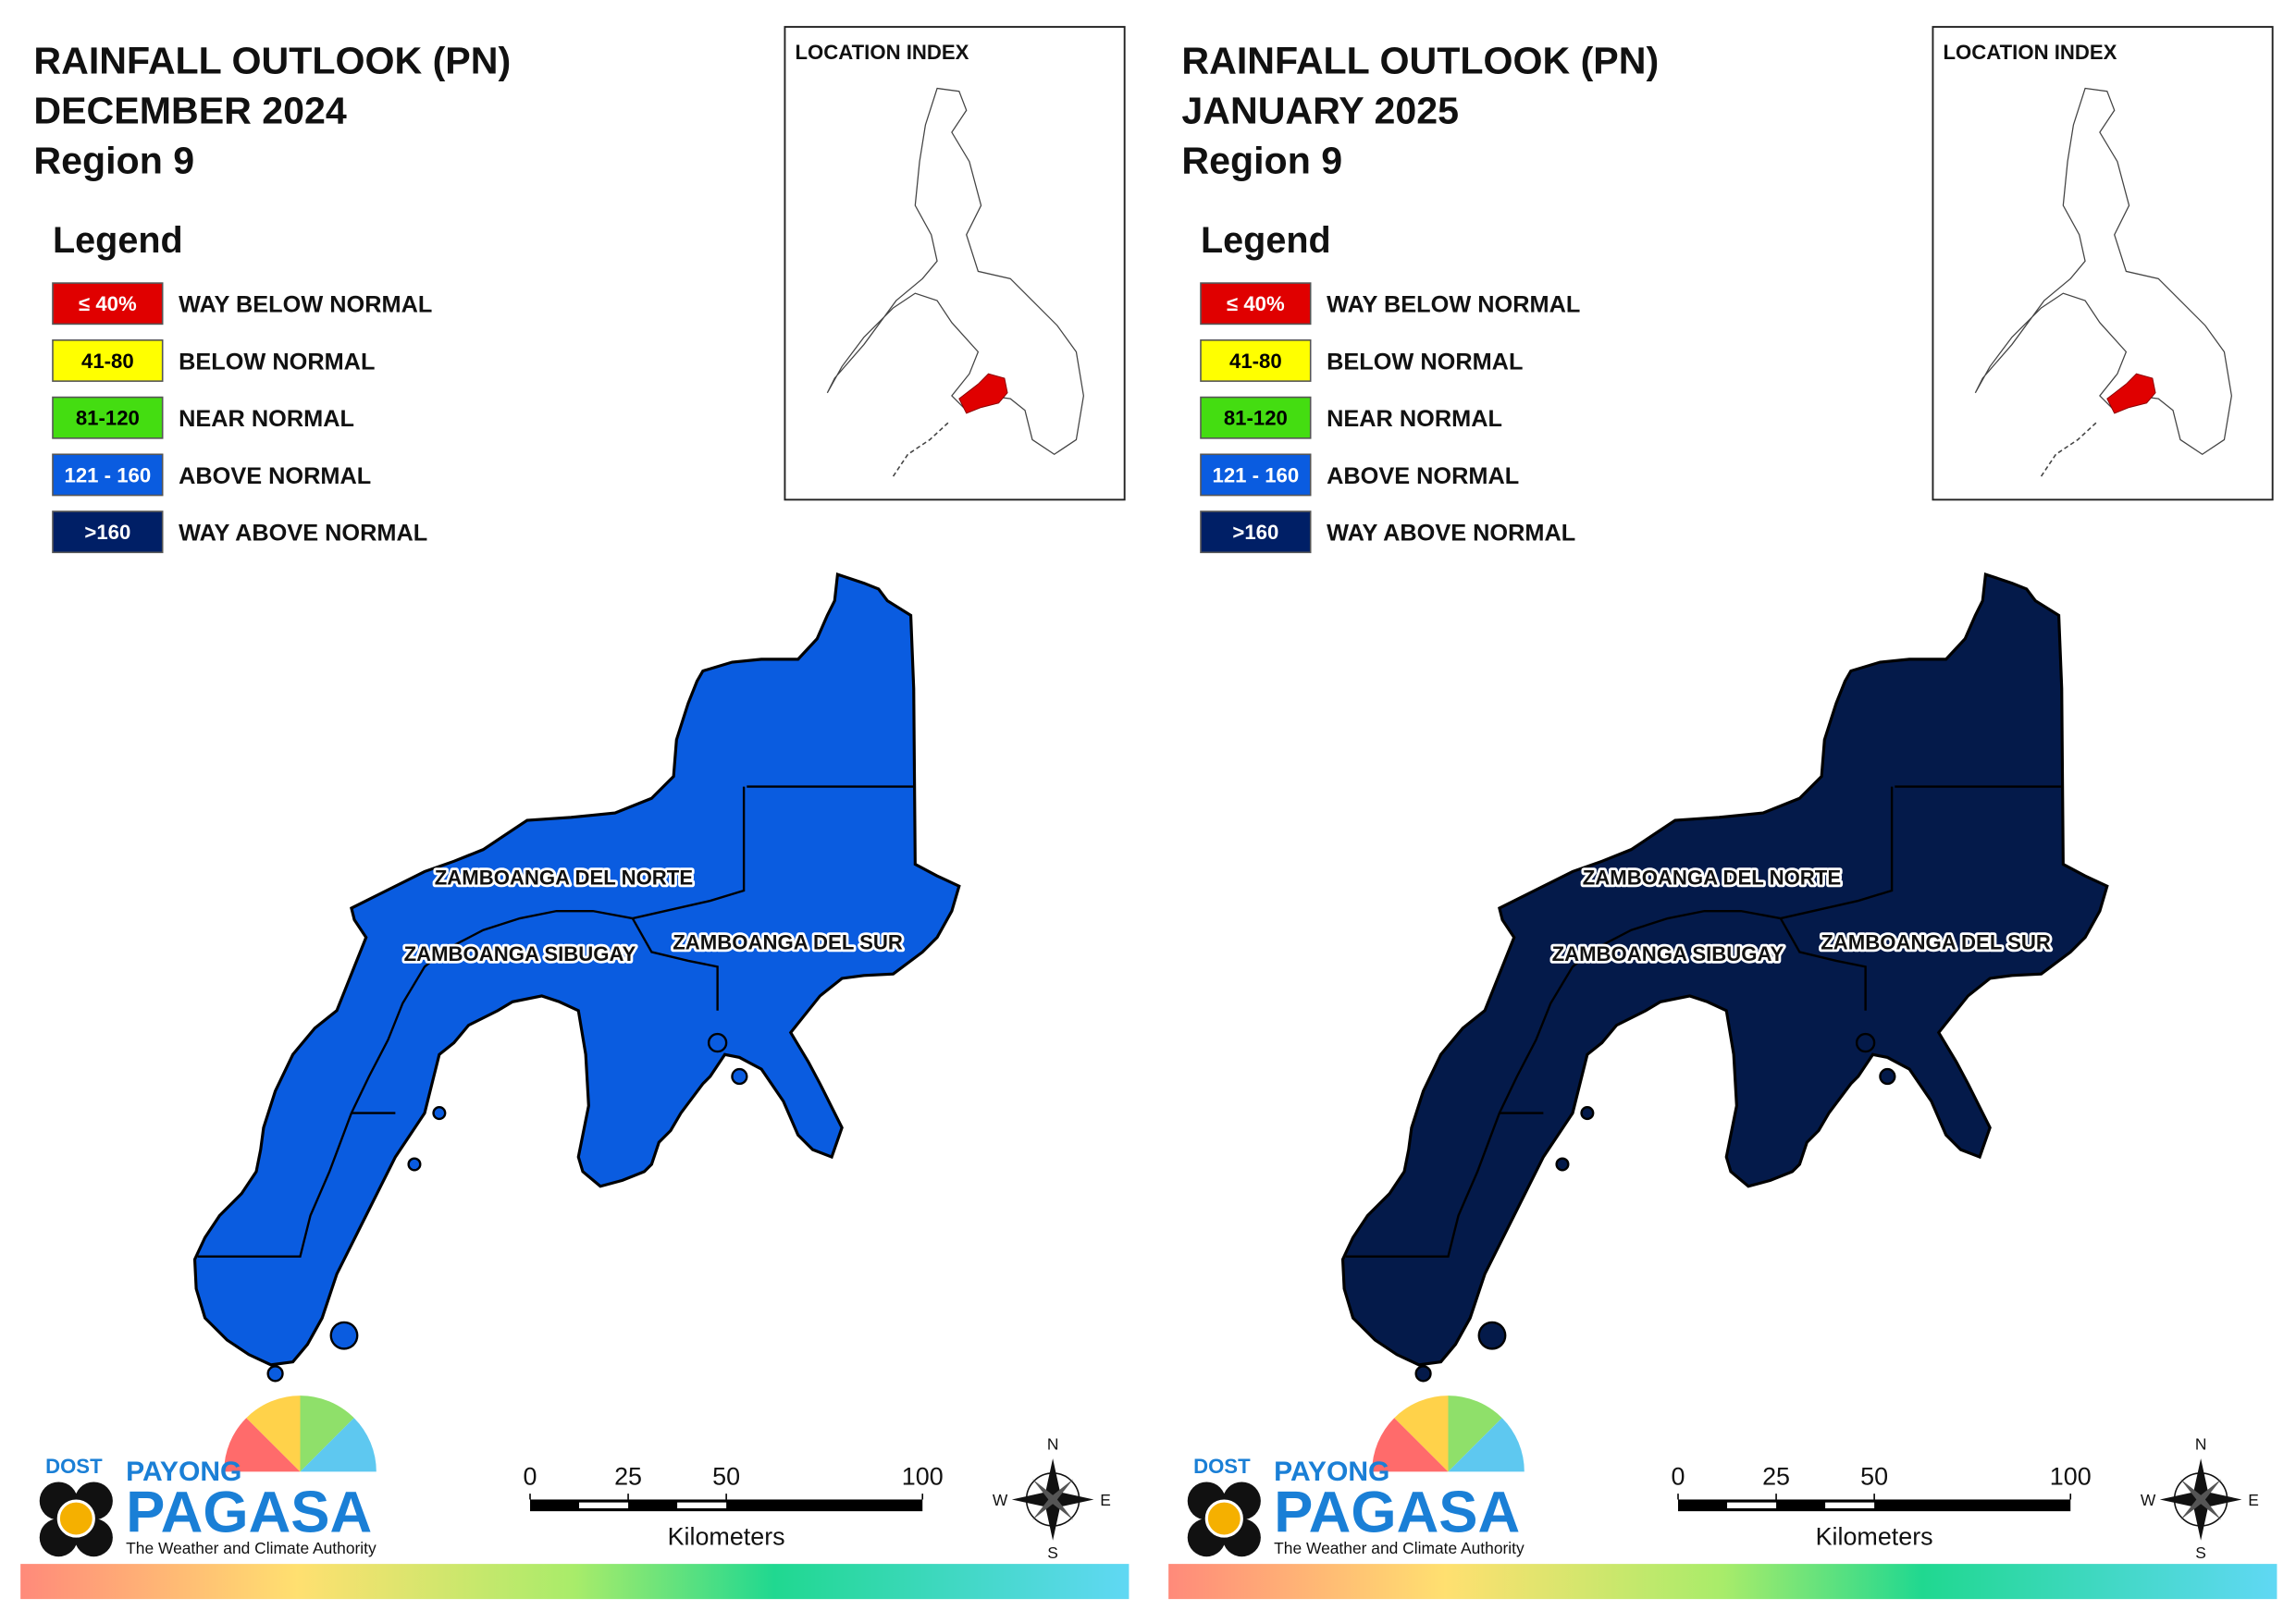  I want to click on index-title: LOCATION INDEX, so click(2030, 52).